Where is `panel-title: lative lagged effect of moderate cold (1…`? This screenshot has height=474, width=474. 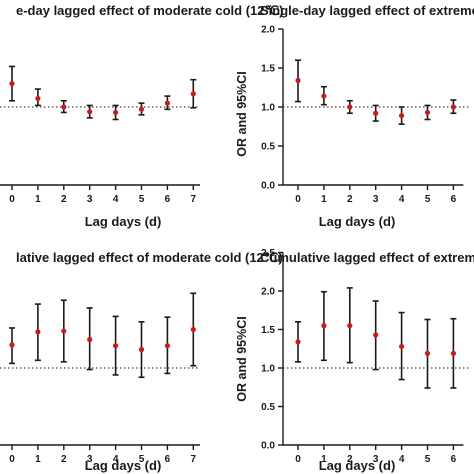
panel-title: lative lagged effect of moderate cold (1… is located at coordinates (149, 257).